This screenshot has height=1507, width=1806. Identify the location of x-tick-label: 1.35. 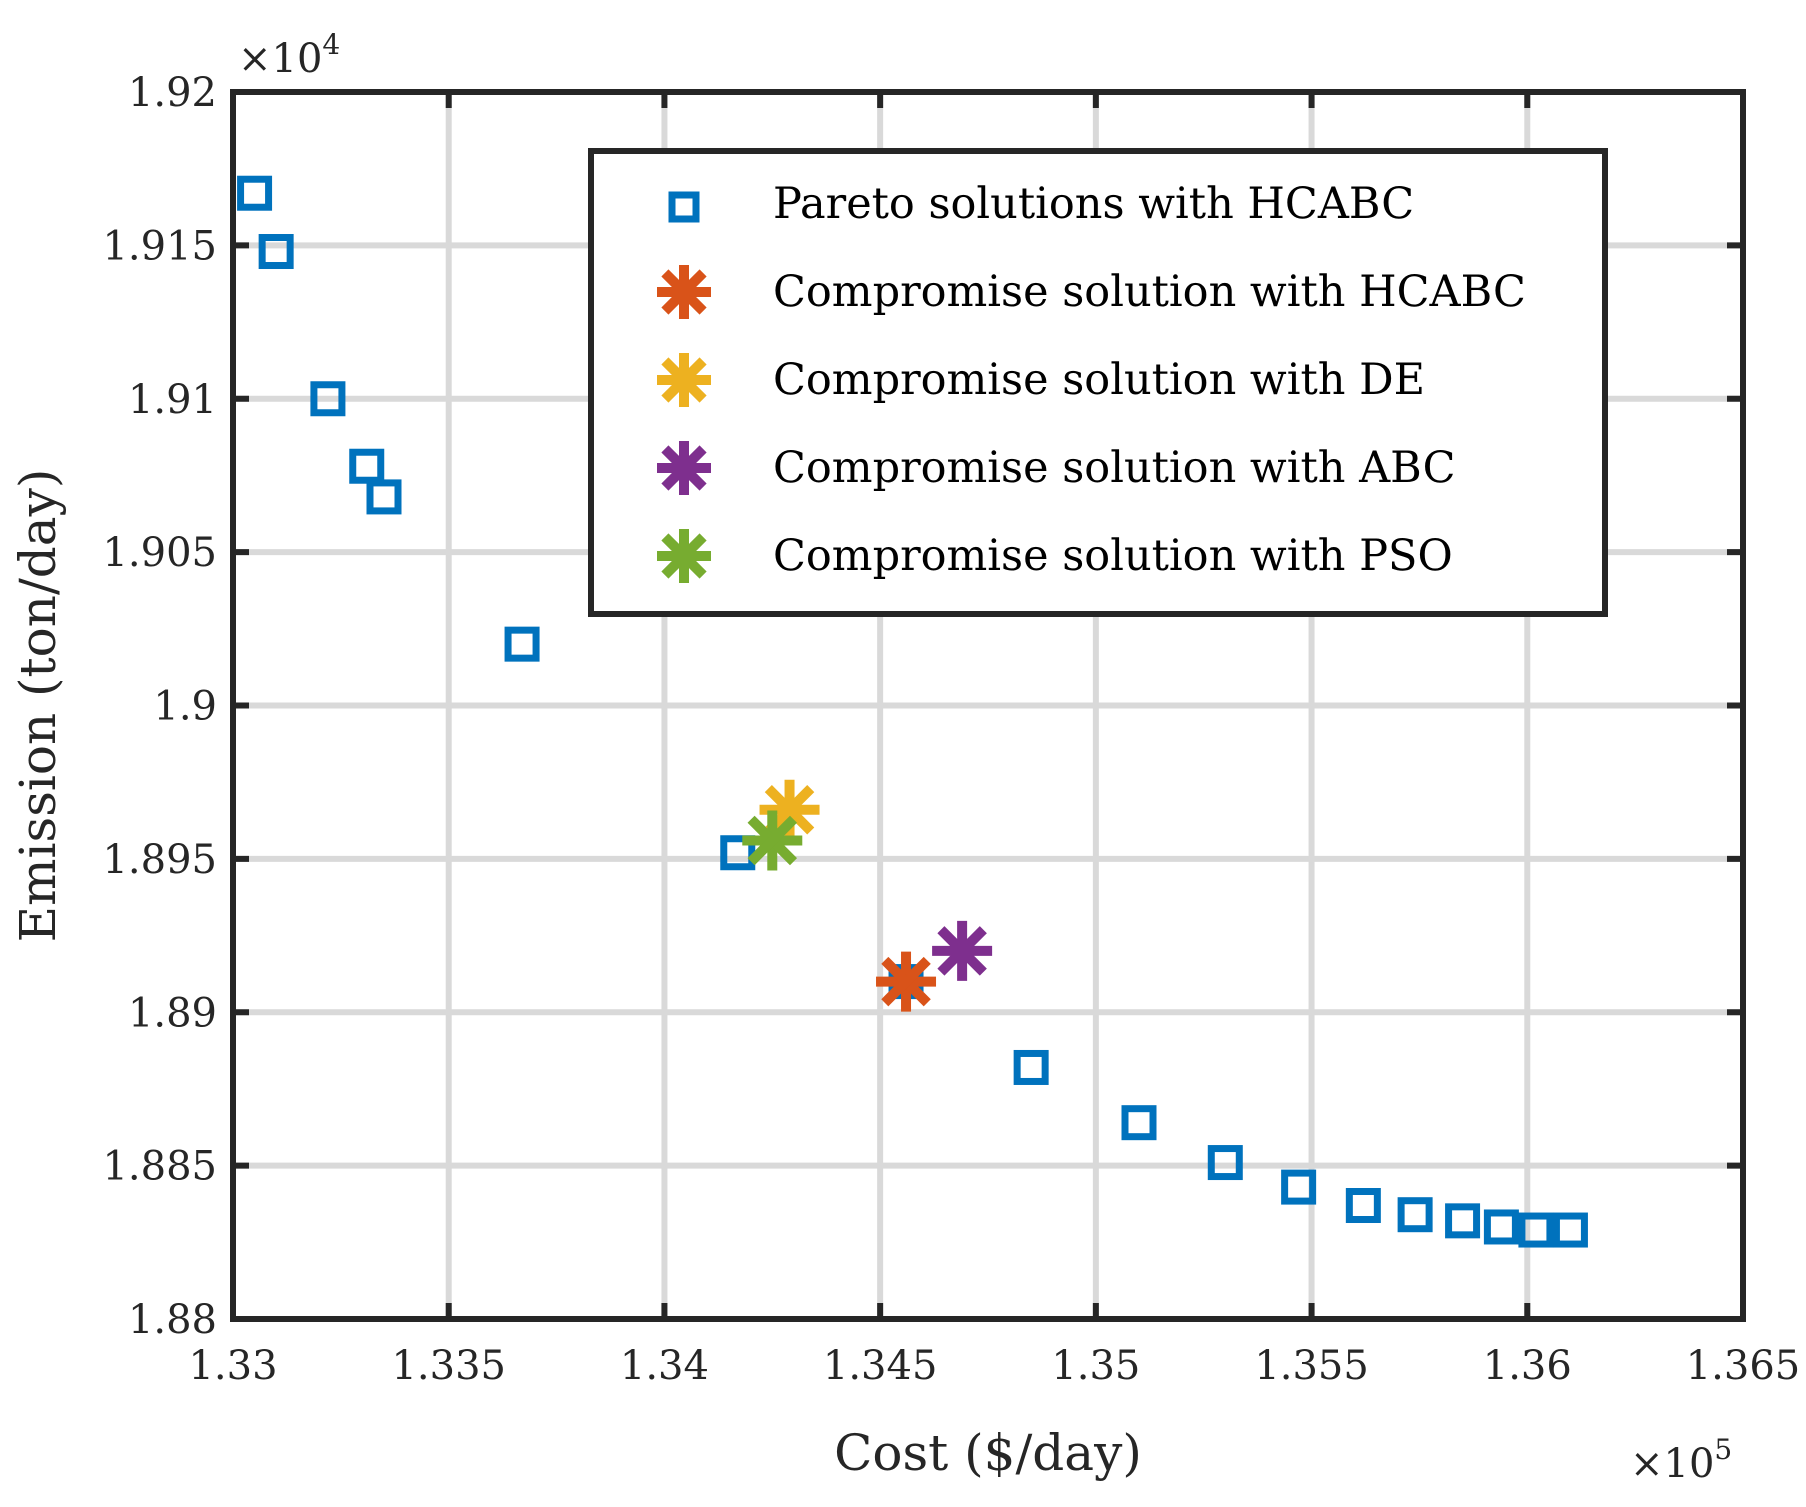
(1095, 1366).